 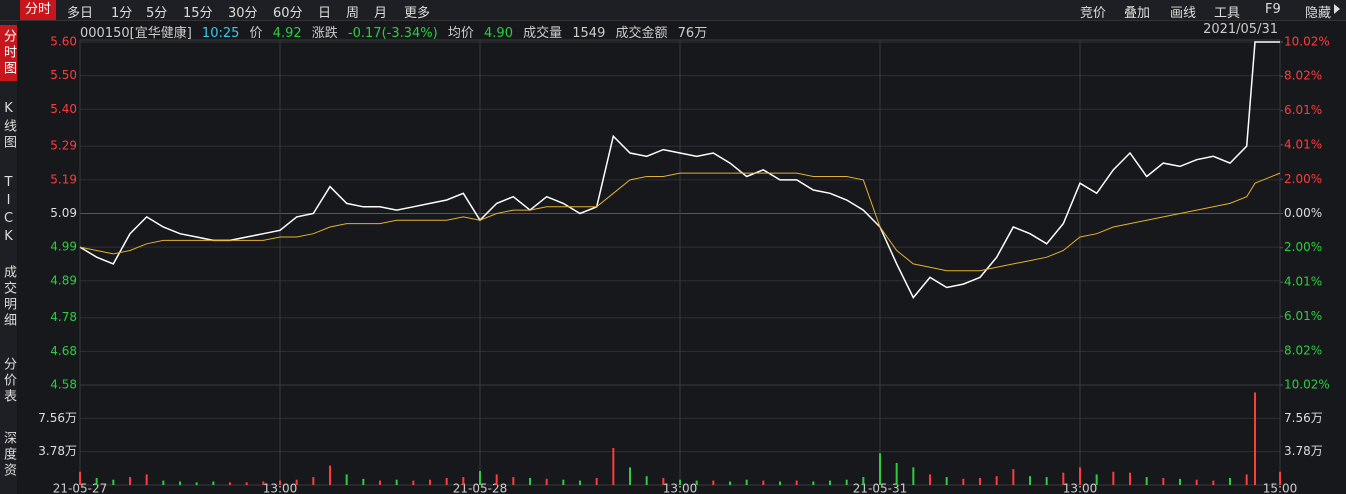 What do you see at coordinates (8, 126) in the screenshot?
I see `side-tab: K线图` at bounding box center [8, 126].